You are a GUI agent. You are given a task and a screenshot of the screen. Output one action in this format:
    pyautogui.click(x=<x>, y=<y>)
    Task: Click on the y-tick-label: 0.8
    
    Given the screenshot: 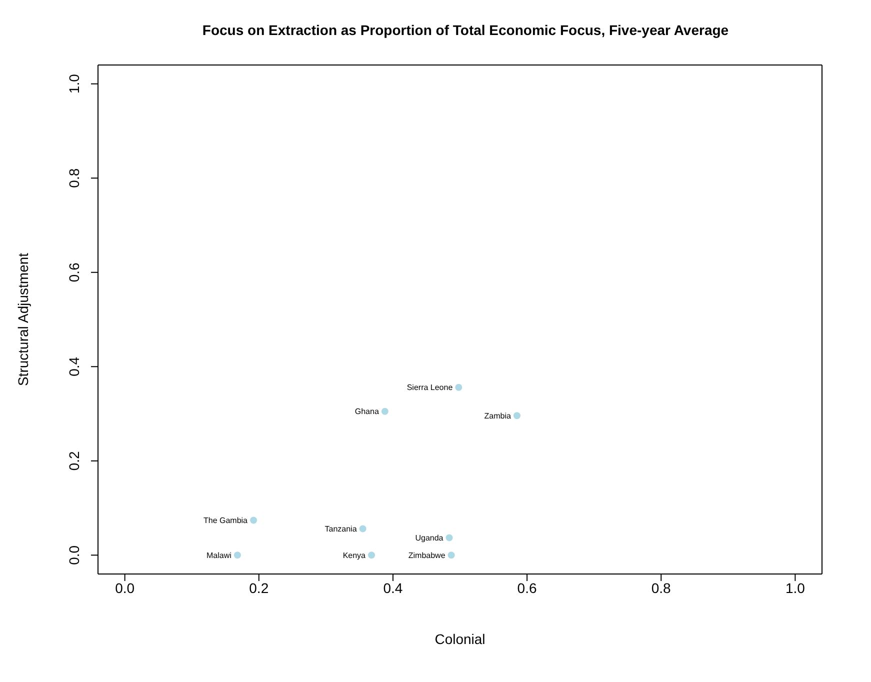 What is the action you would take?
    pyautogui.click(x=74, y=178)
    